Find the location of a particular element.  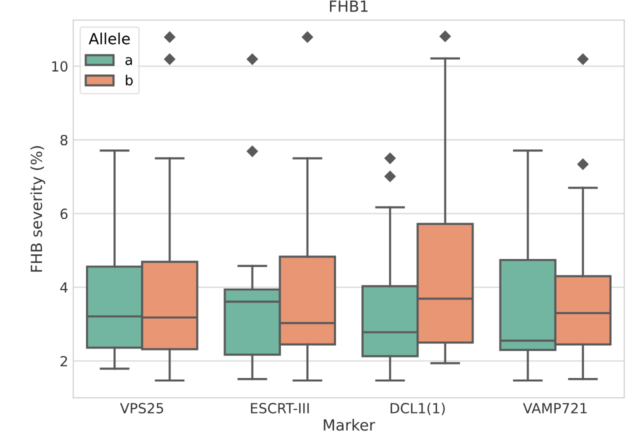

legend-label: a is located at coordinates (128, 61).